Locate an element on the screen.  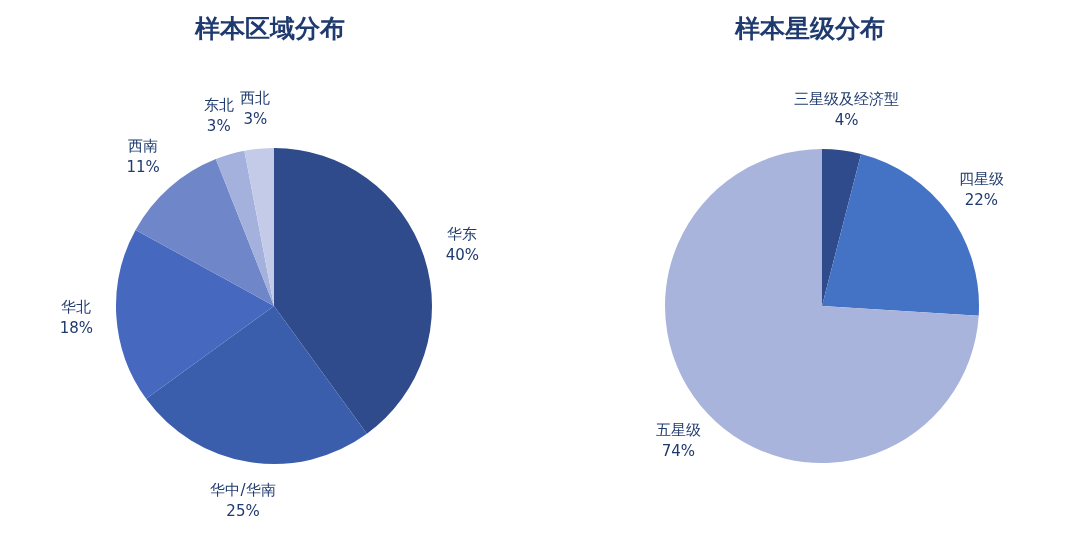
slice-label: 西南 is located at coordinates (143, 146).